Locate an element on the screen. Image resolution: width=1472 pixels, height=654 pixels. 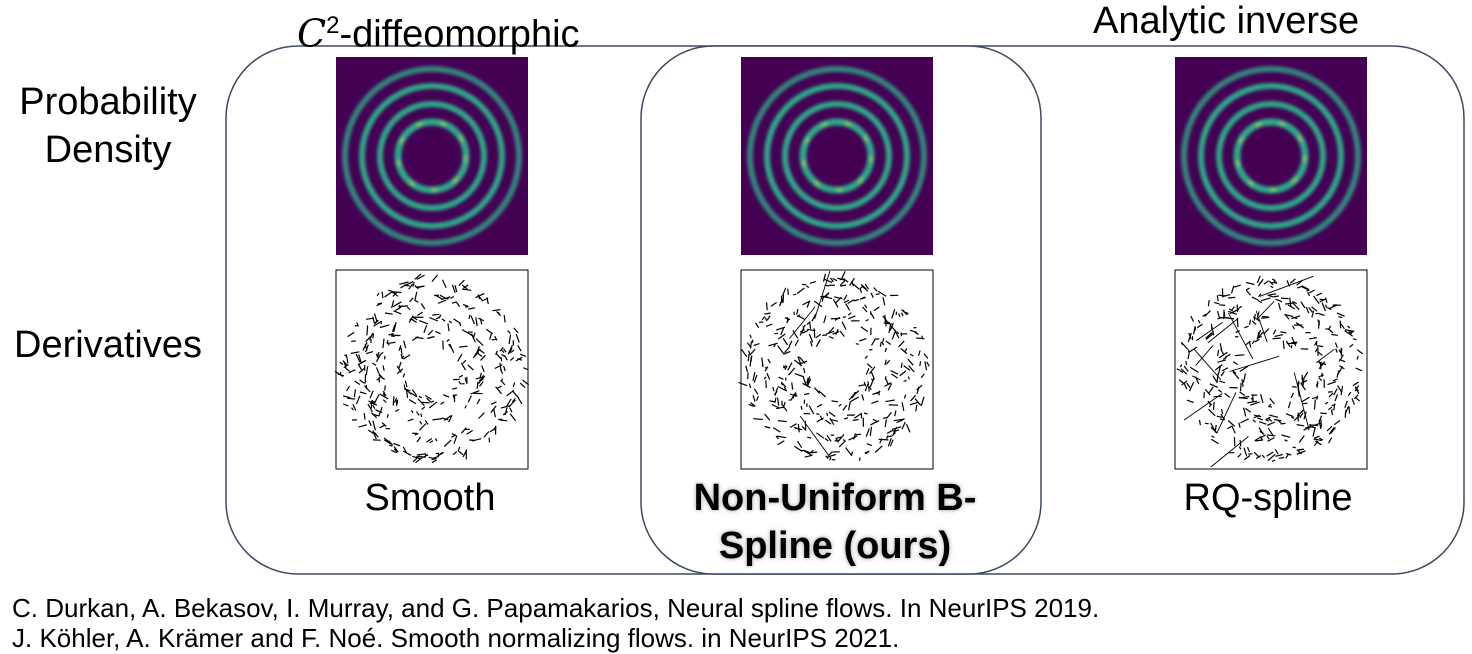
c2-text: -diffeomorphic is located at coordinates (459, 34).